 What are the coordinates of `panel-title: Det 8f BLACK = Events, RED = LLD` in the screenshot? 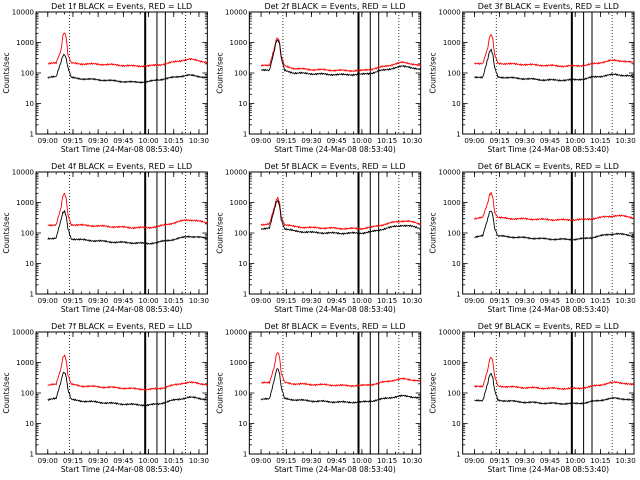 It's located at (334, 326).